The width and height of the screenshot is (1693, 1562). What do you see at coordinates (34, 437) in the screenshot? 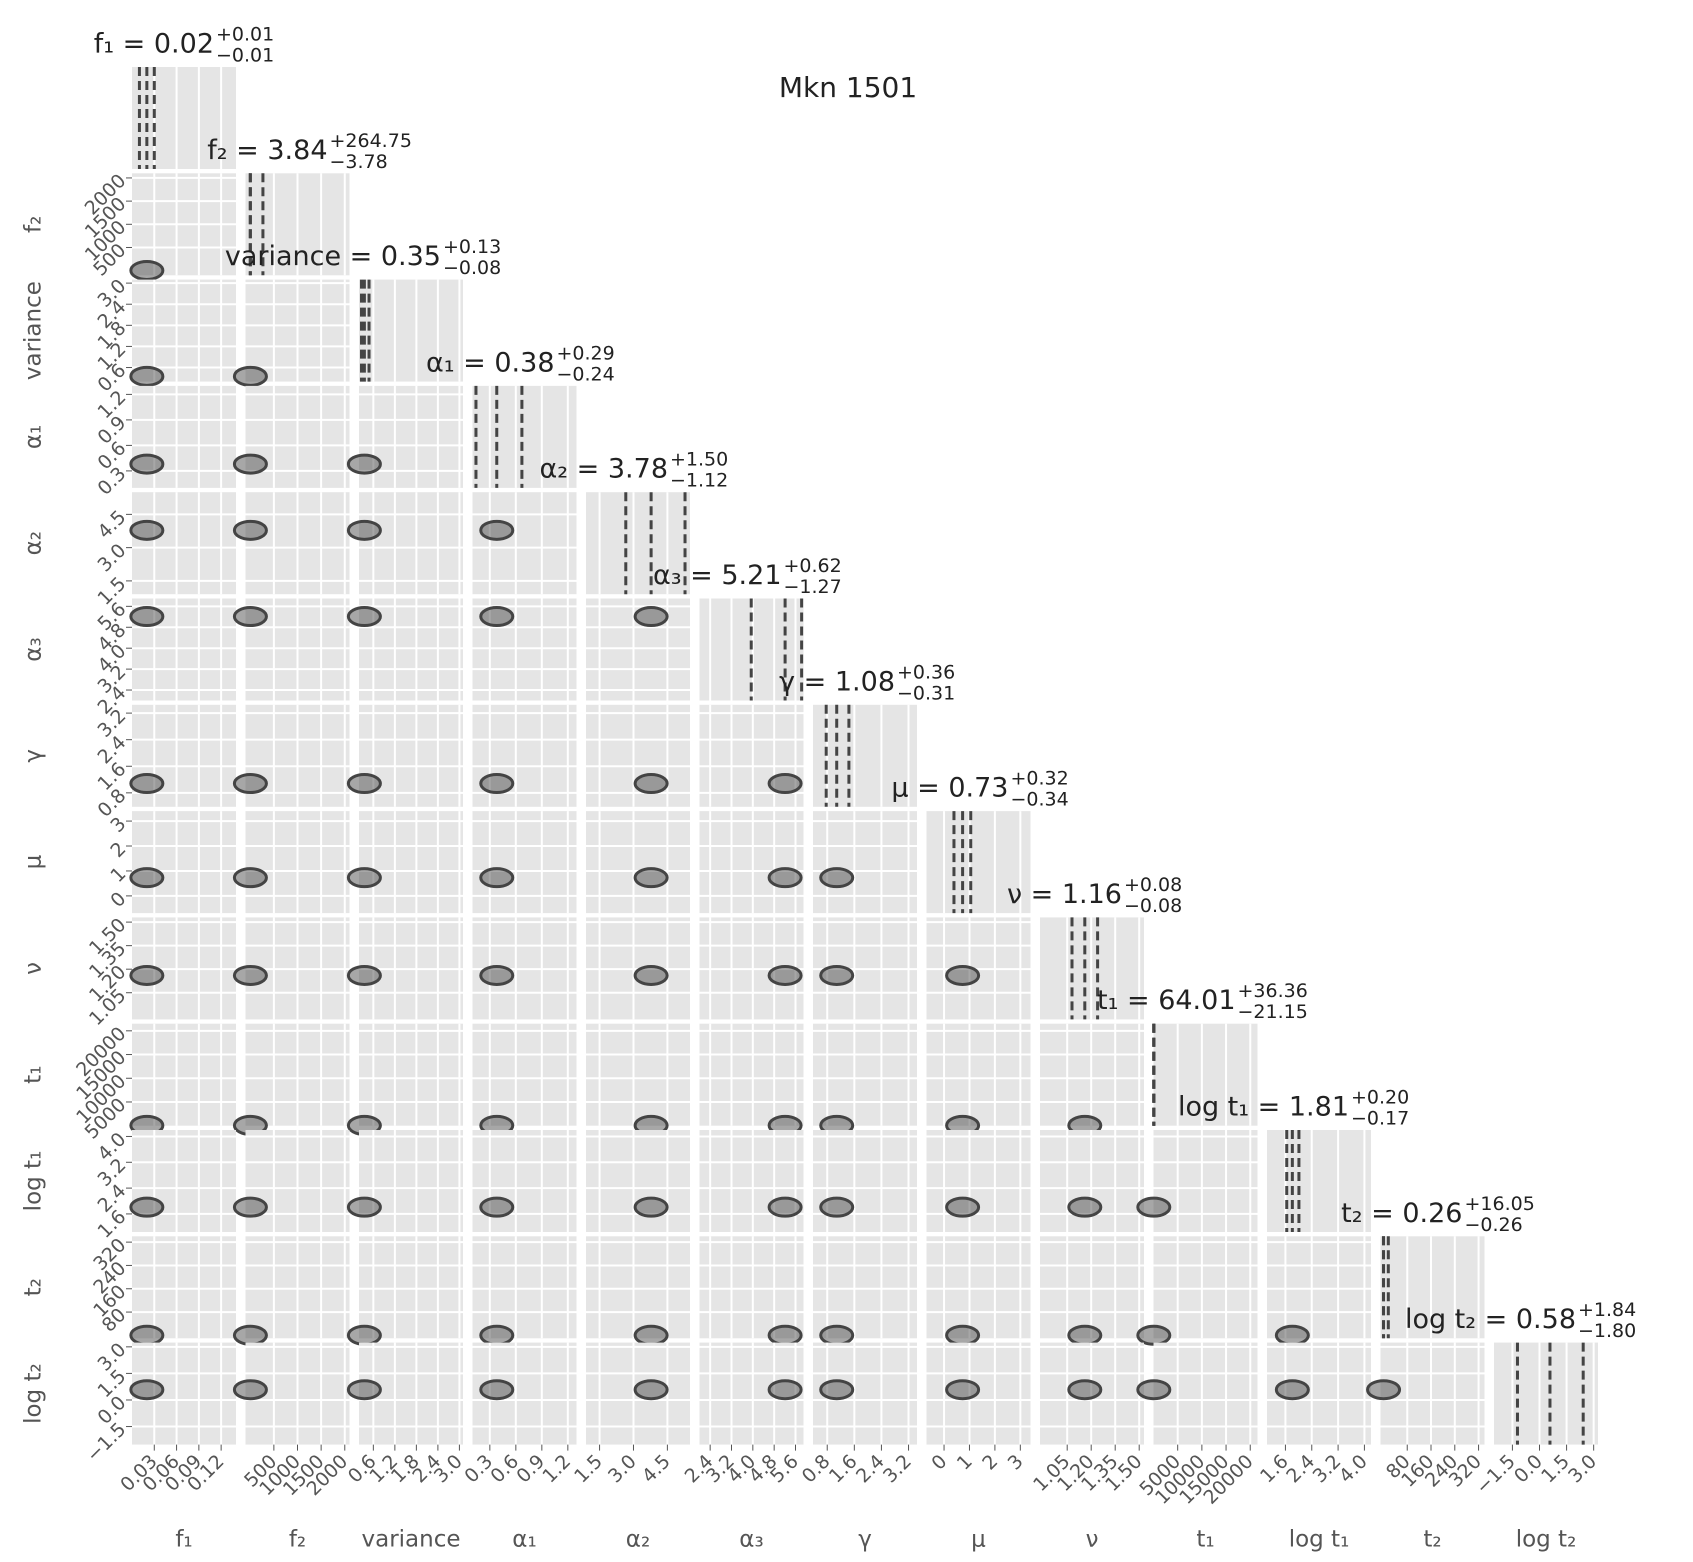
I see `y-axis-label: α₁` at bounding box center [34, 437].